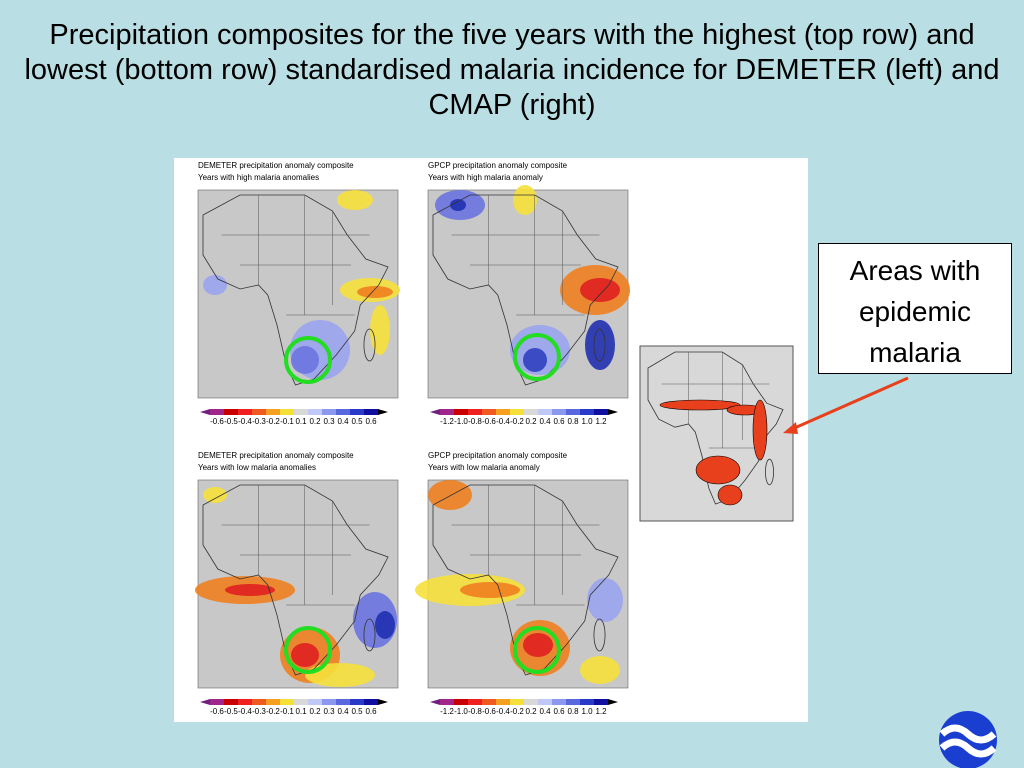 This screenshot has width=1024, height=768. Describe the element at coordinates (276, 455) in the screenshot. I see `panel-heading: DEMETER precipitation anomaly composite` at that location.